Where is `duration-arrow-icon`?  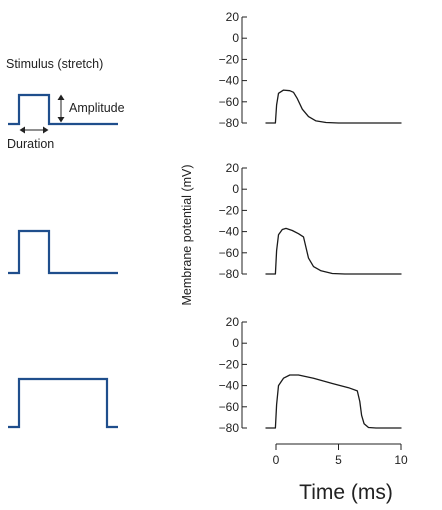
duration-arrow-icon is located at coordinates (34, 130).